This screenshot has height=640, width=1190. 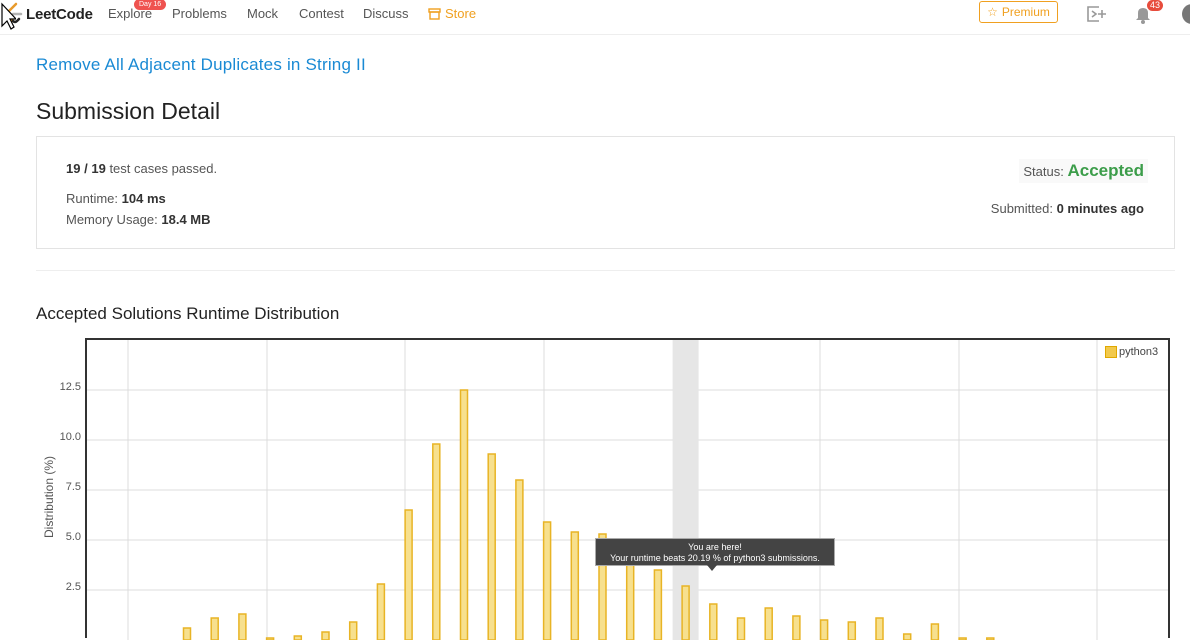 What do you see at coordinates (1155, 5) in the screenshot?
I see `notification-count-badge: 43` at bounding box center [1155, 5].